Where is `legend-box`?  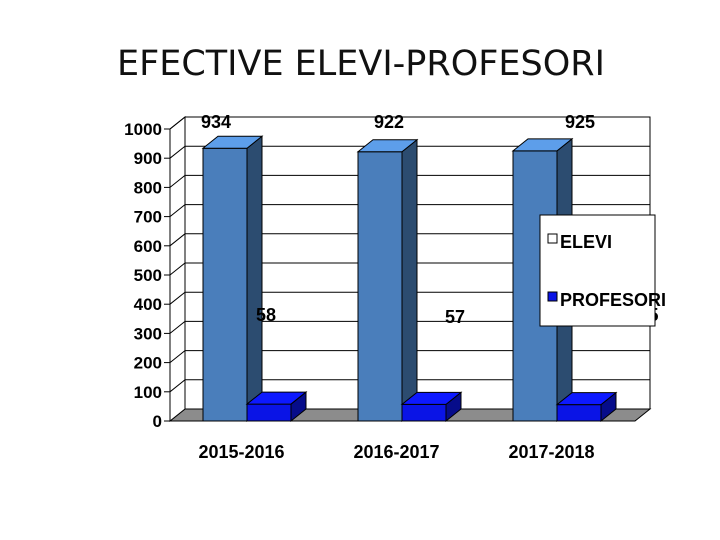
legend-box is located at coordinates (597, 270).